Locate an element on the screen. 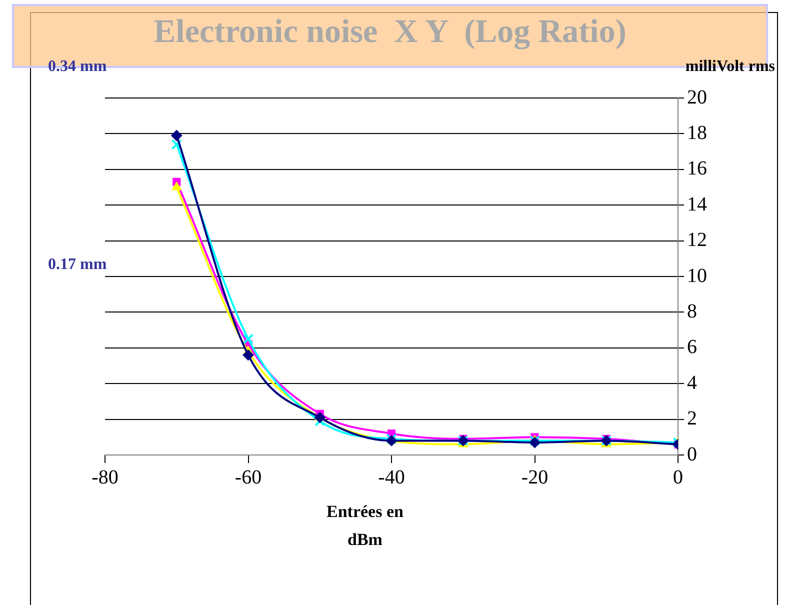 This screenshot has height=605, width=787. y-tick-label: 6 is located at coordinates (692, 347).